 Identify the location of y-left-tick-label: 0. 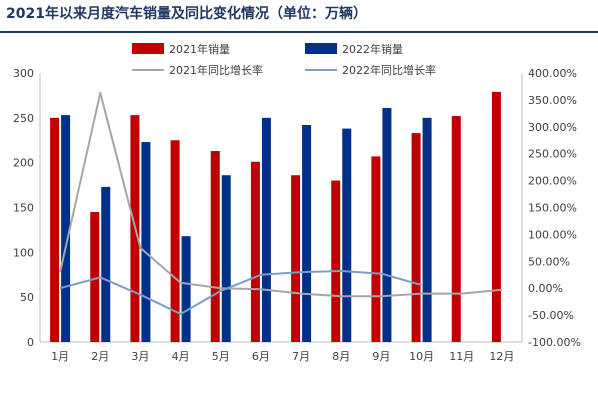
(30, 342).